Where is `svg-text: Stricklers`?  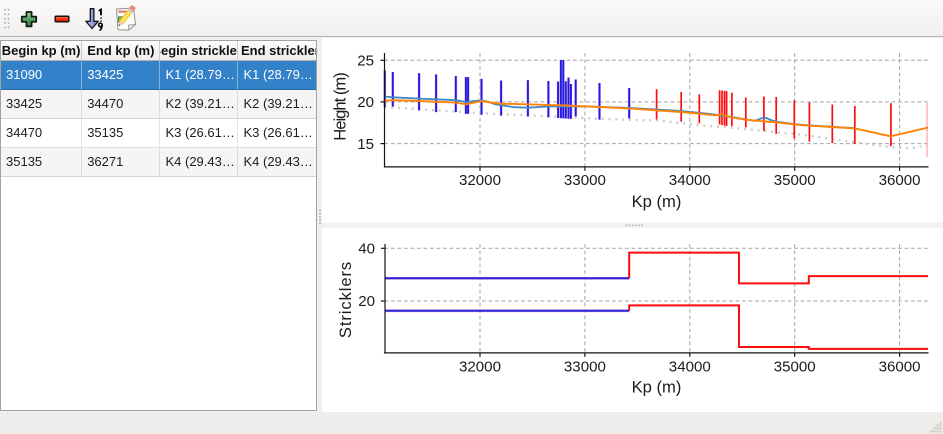
svg-text: Stricklers is located at coordinates (345, 299).